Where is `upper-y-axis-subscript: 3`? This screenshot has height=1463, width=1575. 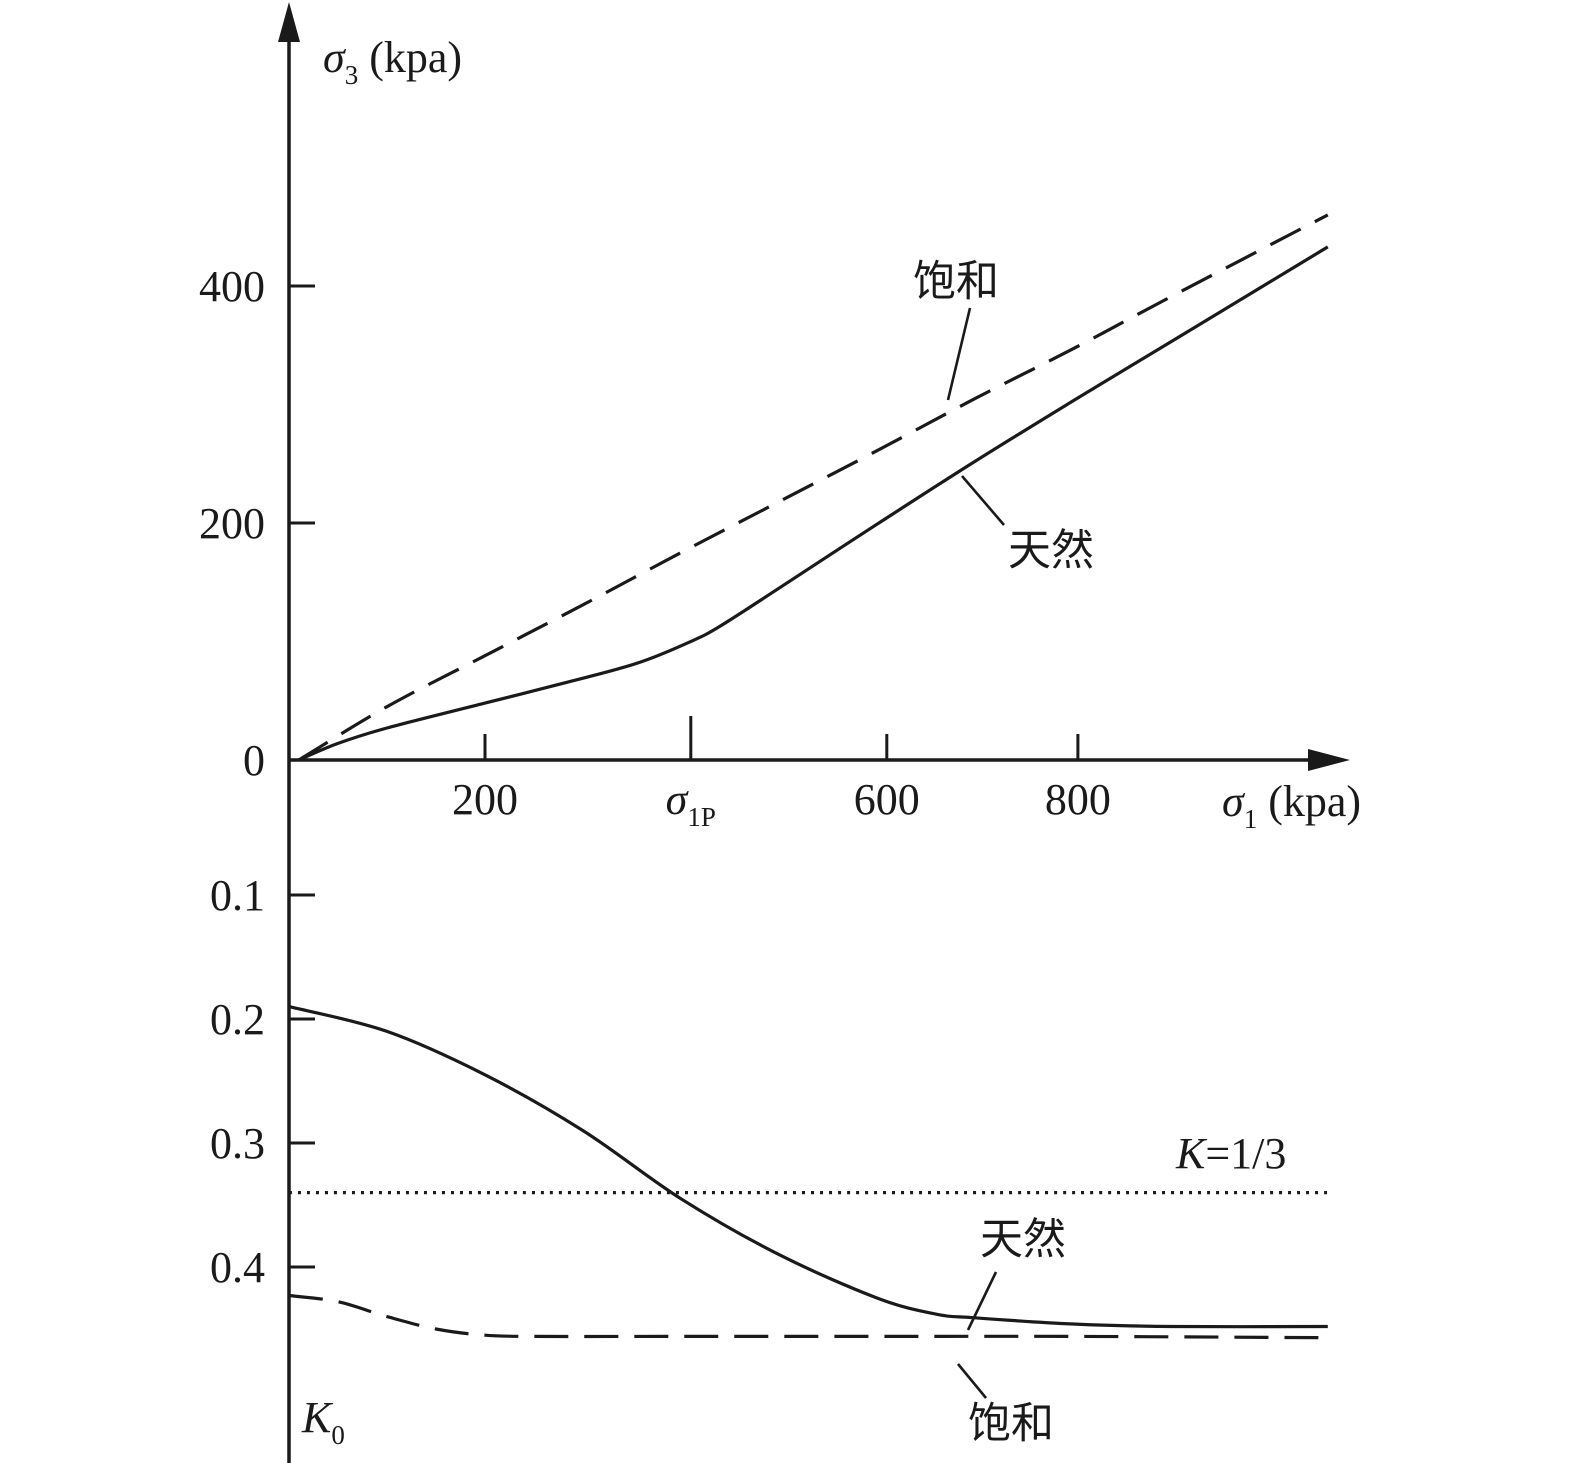 upper-y-axis-subscript: 3 is located at coordinates (352, 75).